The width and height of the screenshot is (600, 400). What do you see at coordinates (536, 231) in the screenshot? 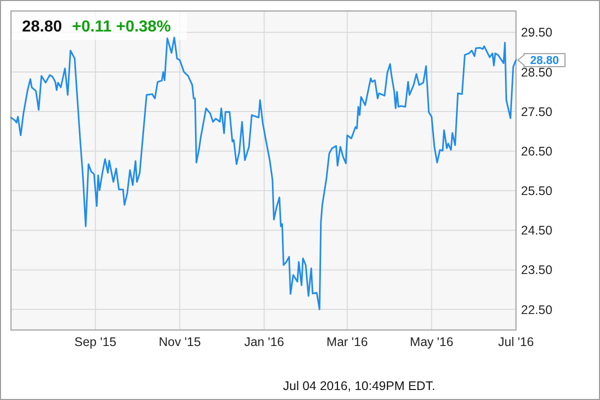
I see `y-tick-label: 24.50` at bounding box center [536, 231].